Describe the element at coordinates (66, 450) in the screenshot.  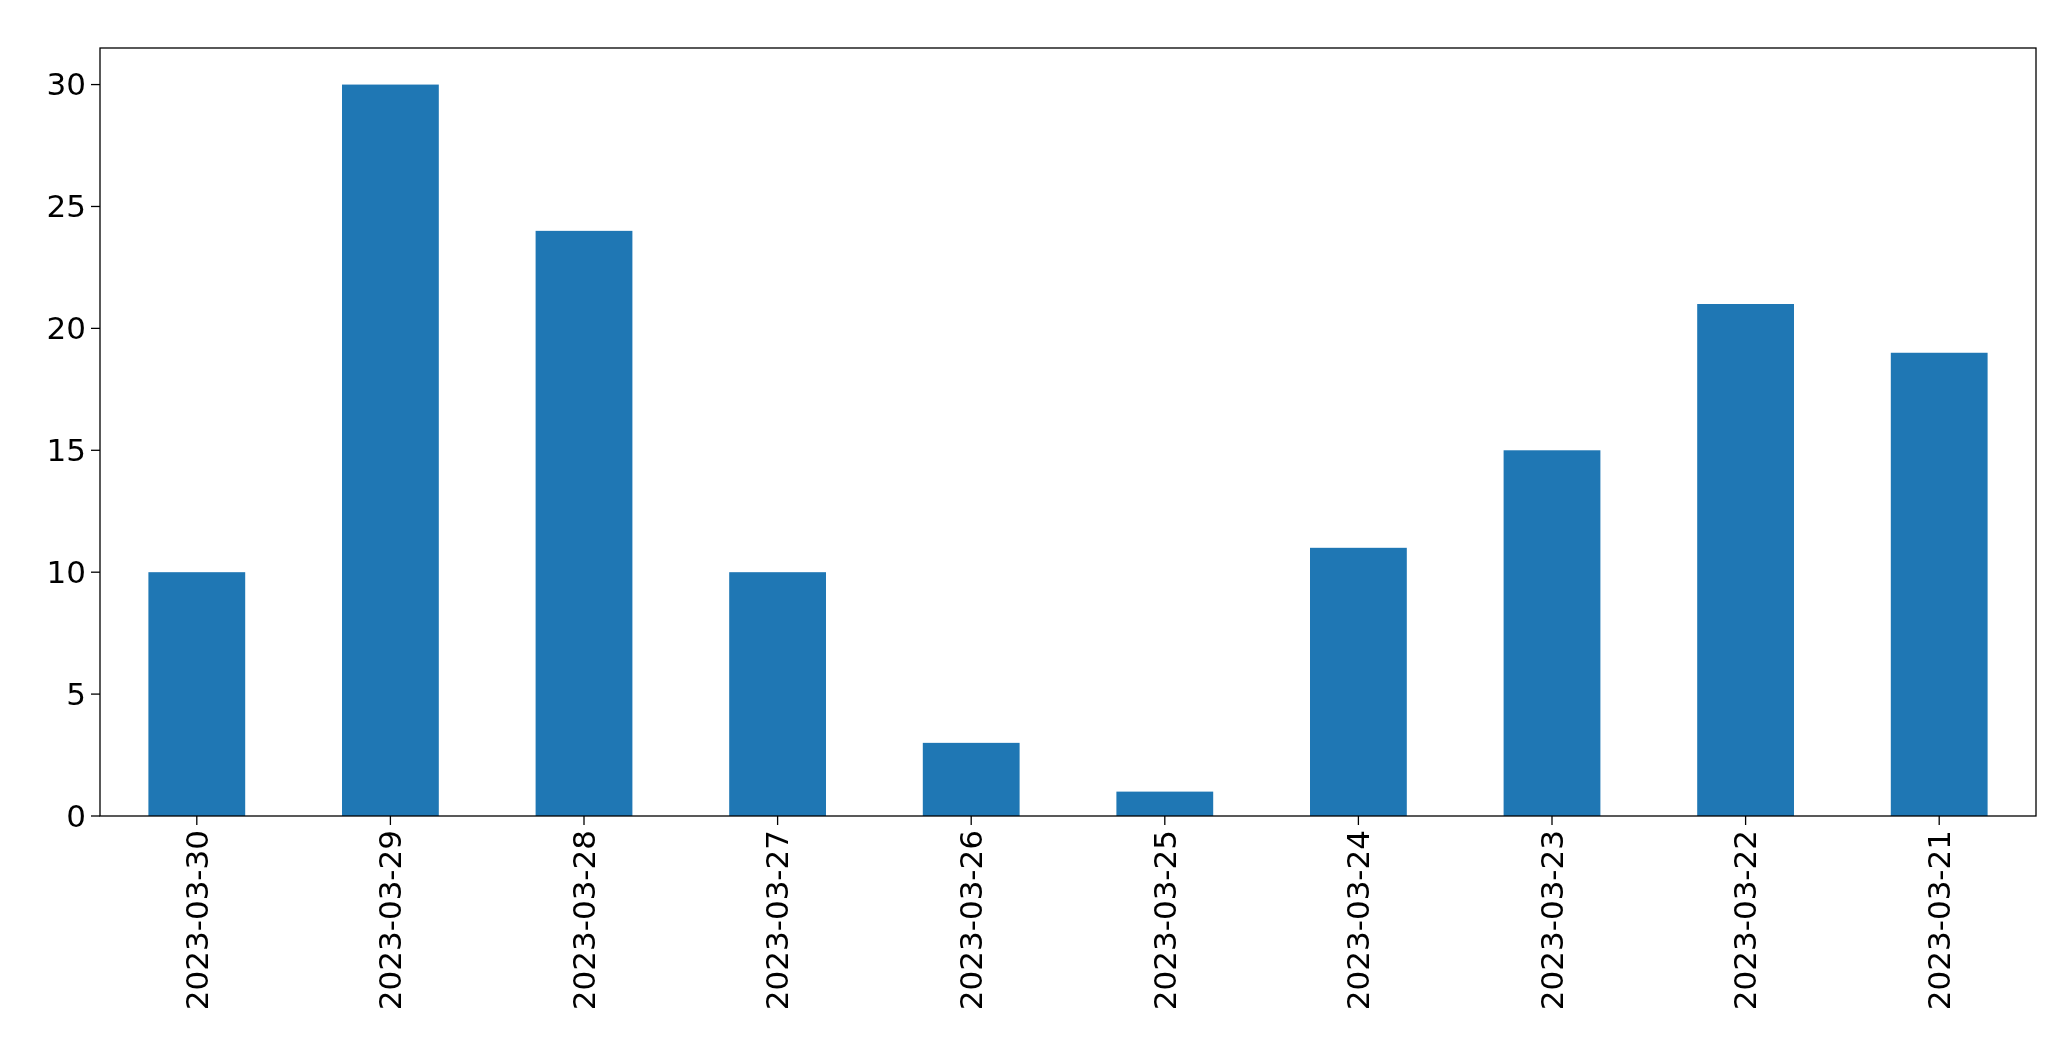
I see `y-tick-label: 15` at that location.